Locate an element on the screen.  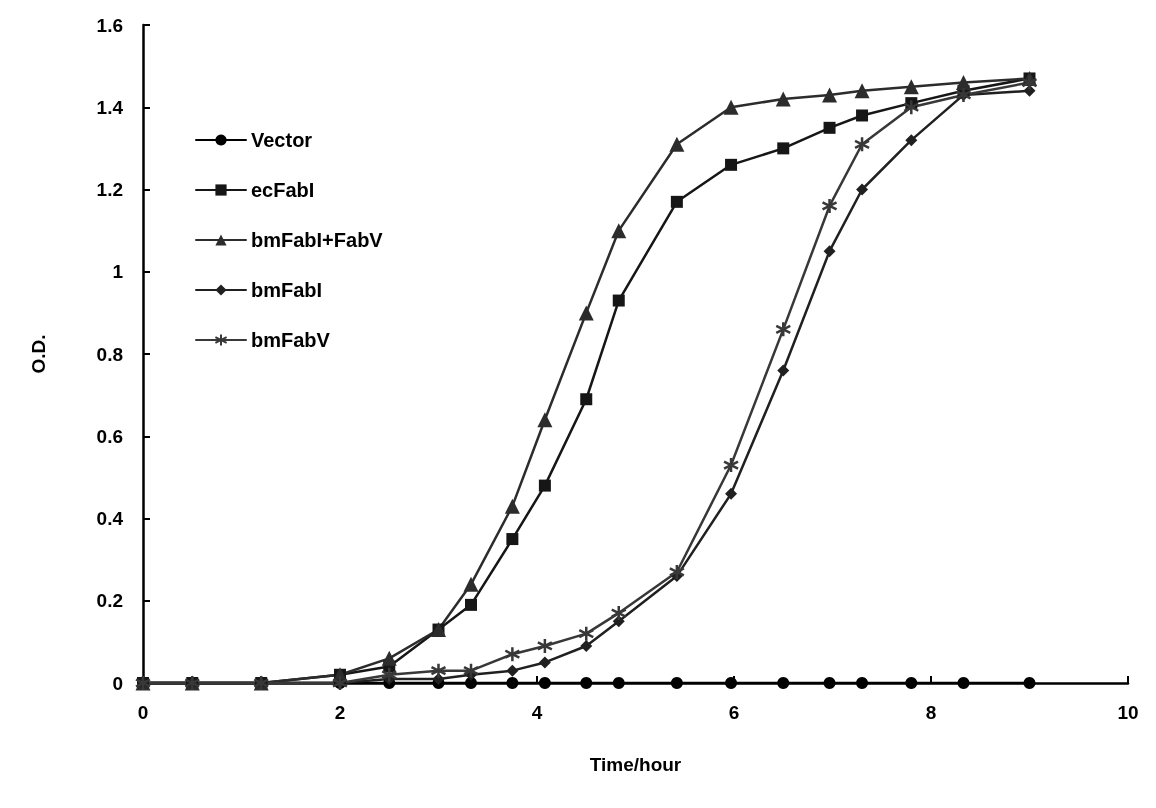
legend-label: ecFabI is located at coordinates (283, 190).